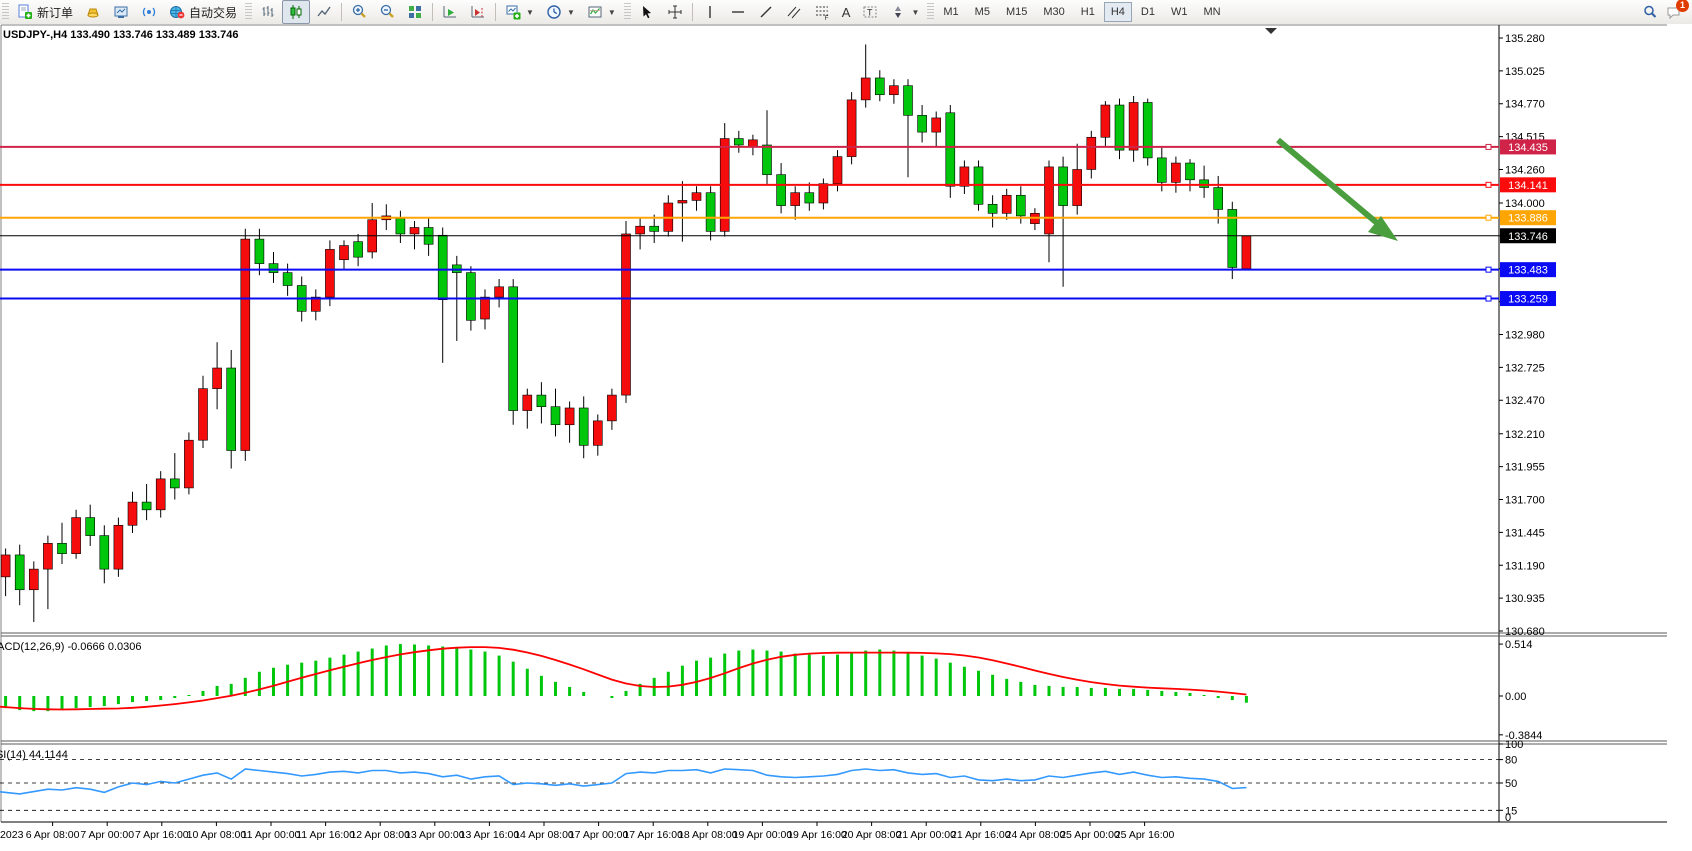  Describe the element at coordinates (595, 12) in the screenshot. I see `template-icon` at that location.